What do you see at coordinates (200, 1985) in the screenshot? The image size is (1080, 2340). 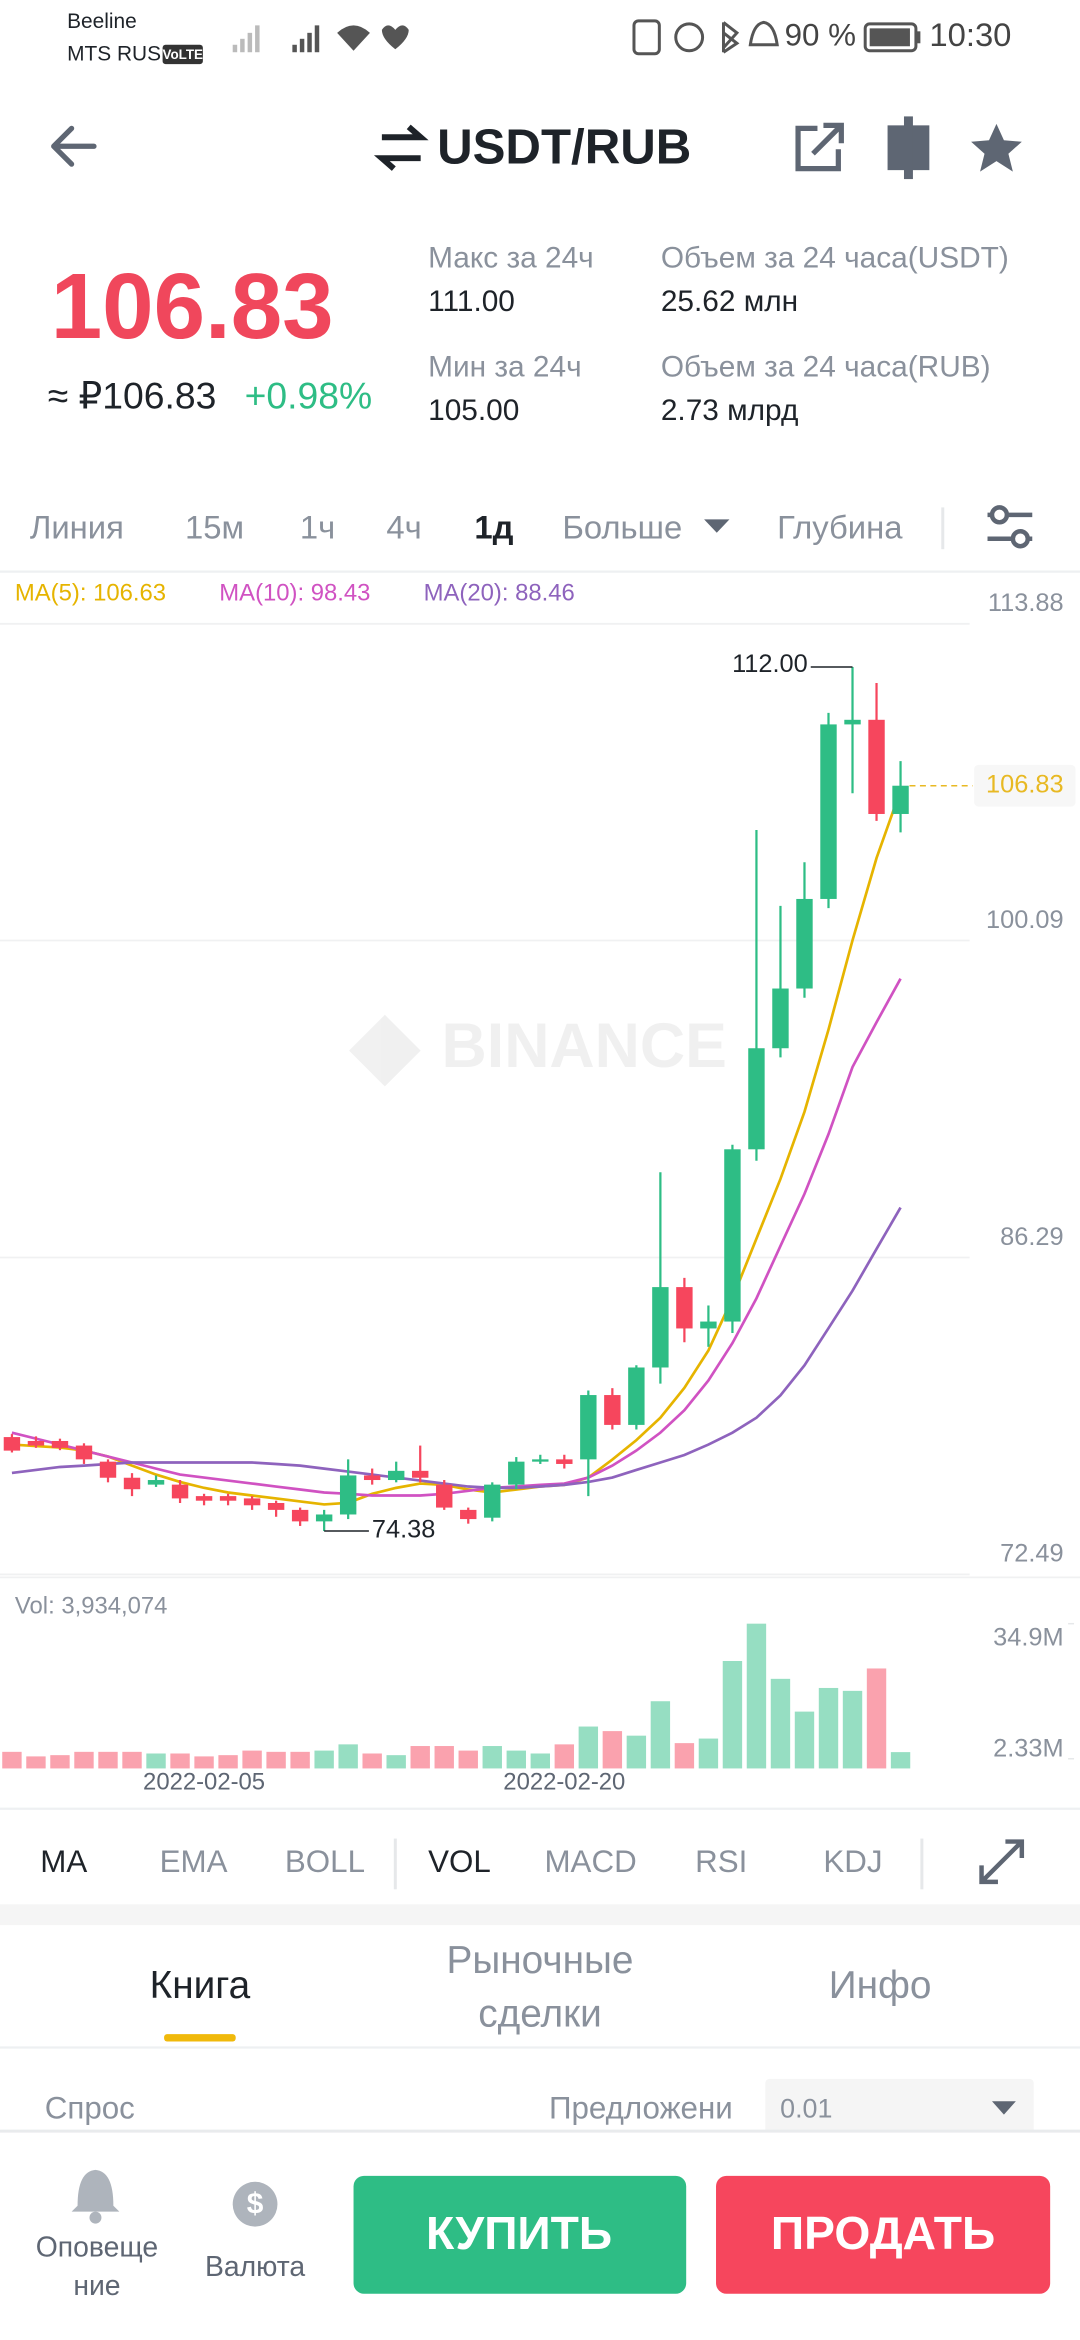 I see `tab: Книга` at bounding box center [200, 1985].